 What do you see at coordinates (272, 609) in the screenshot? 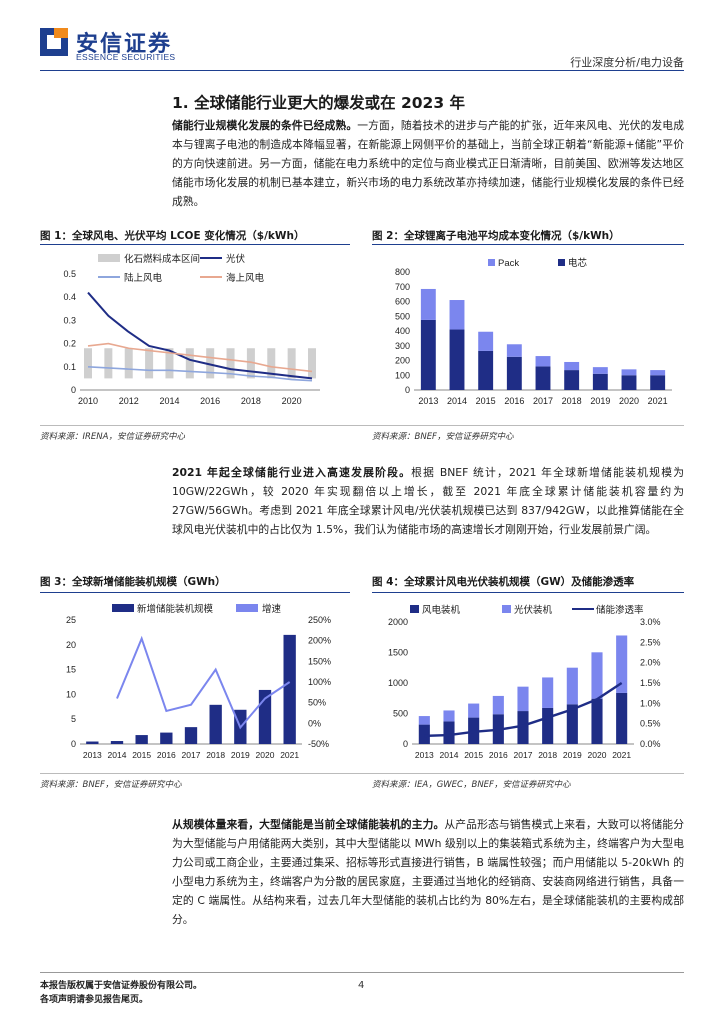
I see `fig3-legend-label: 增速` at bounding box center [272, 609].